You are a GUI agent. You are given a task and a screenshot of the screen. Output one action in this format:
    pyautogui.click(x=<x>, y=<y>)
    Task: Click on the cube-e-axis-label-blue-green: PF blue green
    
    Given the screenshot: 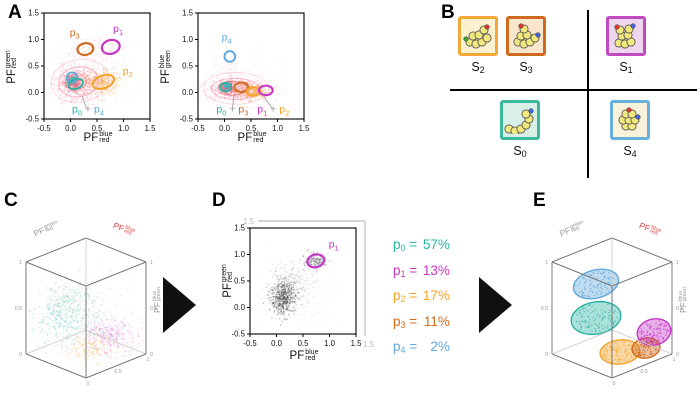 What is the action you would take?
    pyautogui.click(x=683, y=300)
    